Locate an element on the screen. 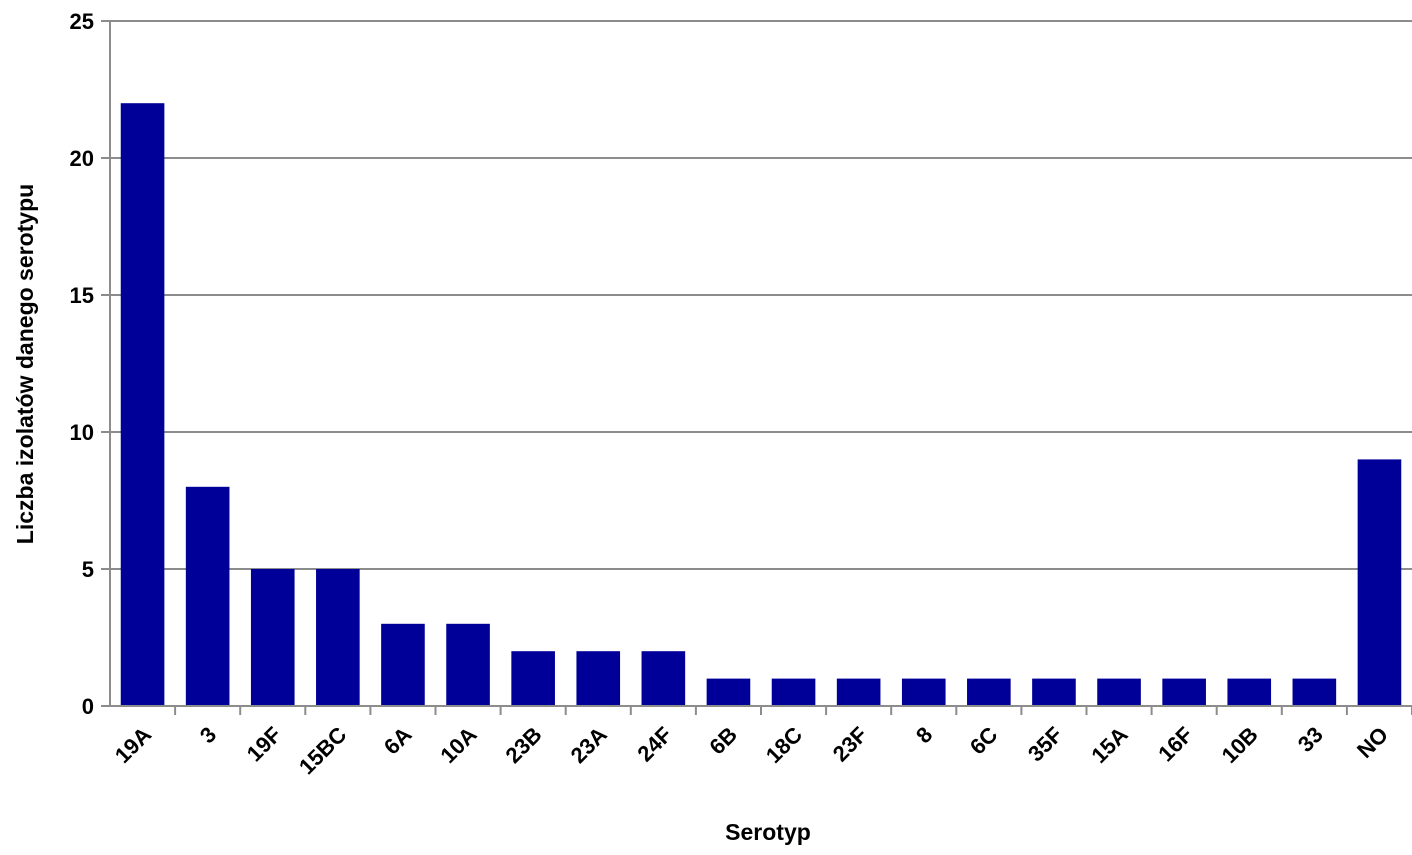 The image size is (1412, 855). x-tick-label: 19A is located at coordinates (133, 745).